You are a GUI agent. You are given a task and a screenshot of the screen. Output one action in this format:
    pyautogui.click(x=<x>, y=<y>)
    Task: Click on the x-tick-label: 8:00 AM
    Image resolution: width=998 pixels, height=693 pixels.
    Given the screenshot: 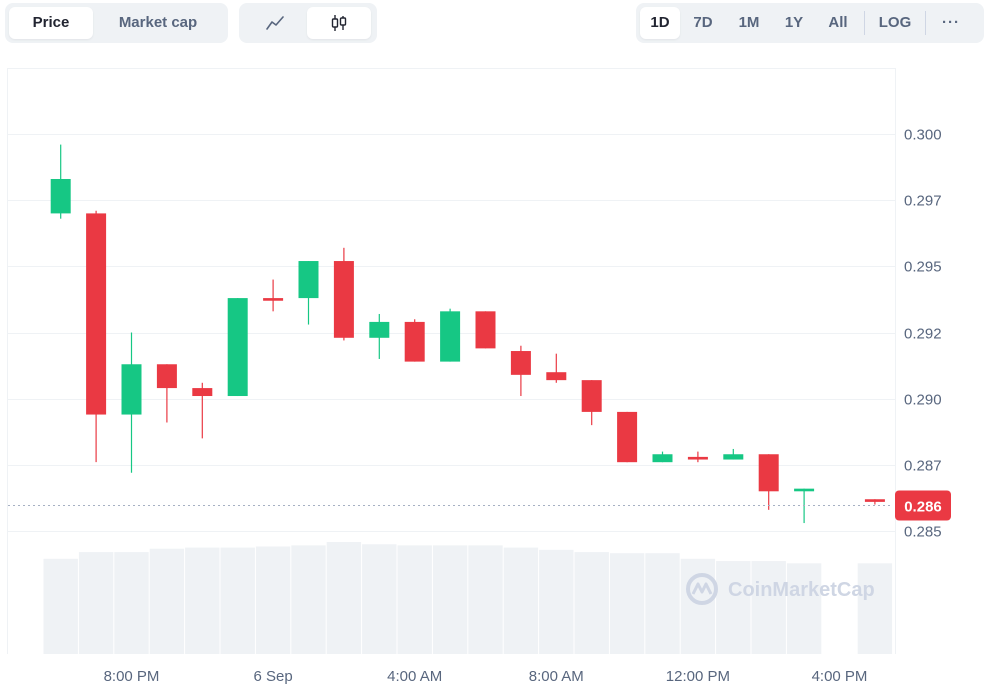 What is the action you would take?
    pyautogui.click(x=556, y=676)
    